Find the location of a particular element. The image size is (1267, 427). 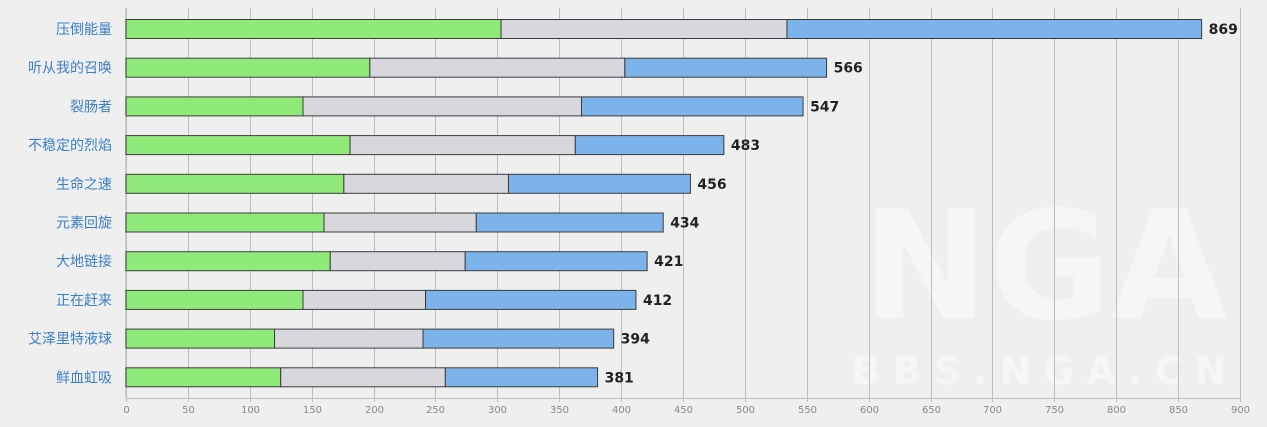

x-tick-label: 250 is located at coordinates (435, 410).